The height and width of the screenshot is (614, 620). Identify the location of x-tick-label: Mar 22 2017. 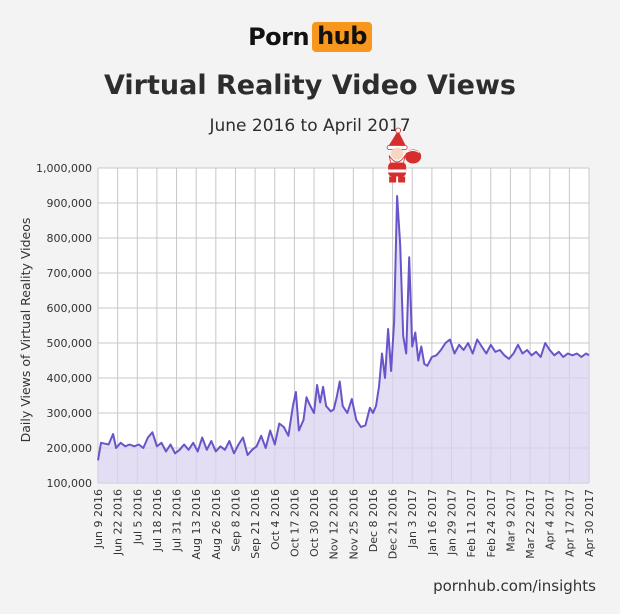
(530, 524).